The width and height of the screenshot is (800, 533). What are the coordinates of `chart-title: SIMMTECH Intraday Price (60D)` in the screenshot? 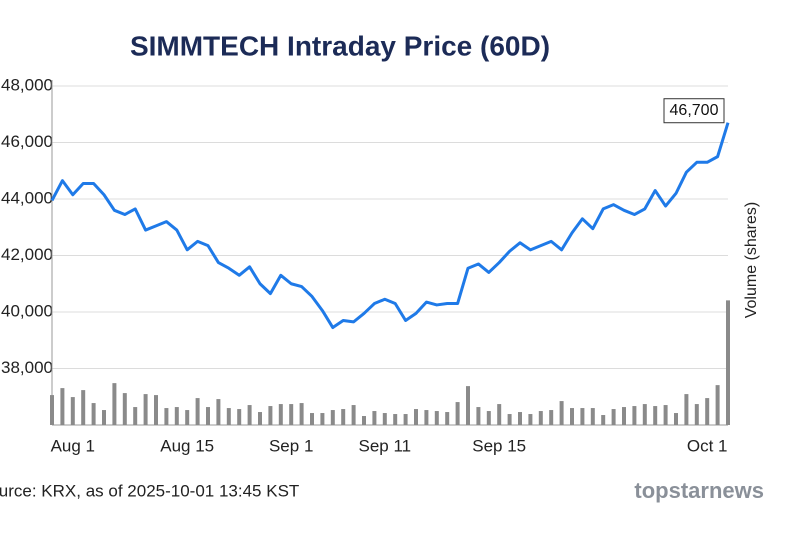 It's located at (340, 45).